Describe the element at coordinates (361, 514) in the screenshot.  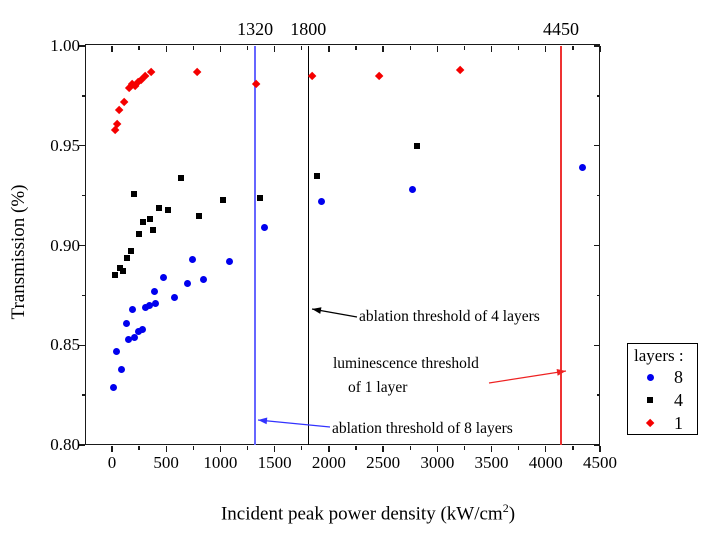
I see `x-axis-title-text: Incident peak power density (kW/cm` at that location.